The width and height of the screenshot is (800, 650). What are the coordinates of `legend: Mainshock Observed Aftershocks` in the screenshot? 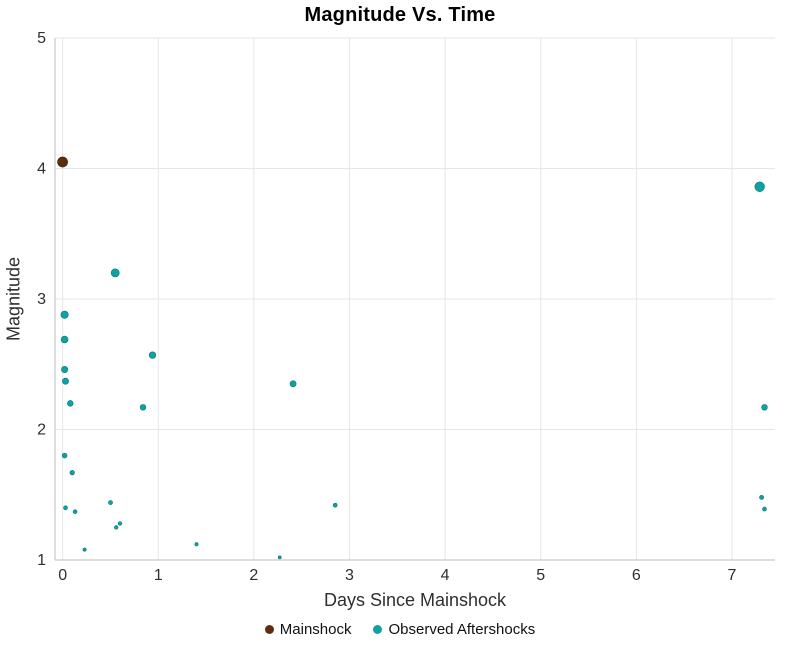 It's located at (400, 629).